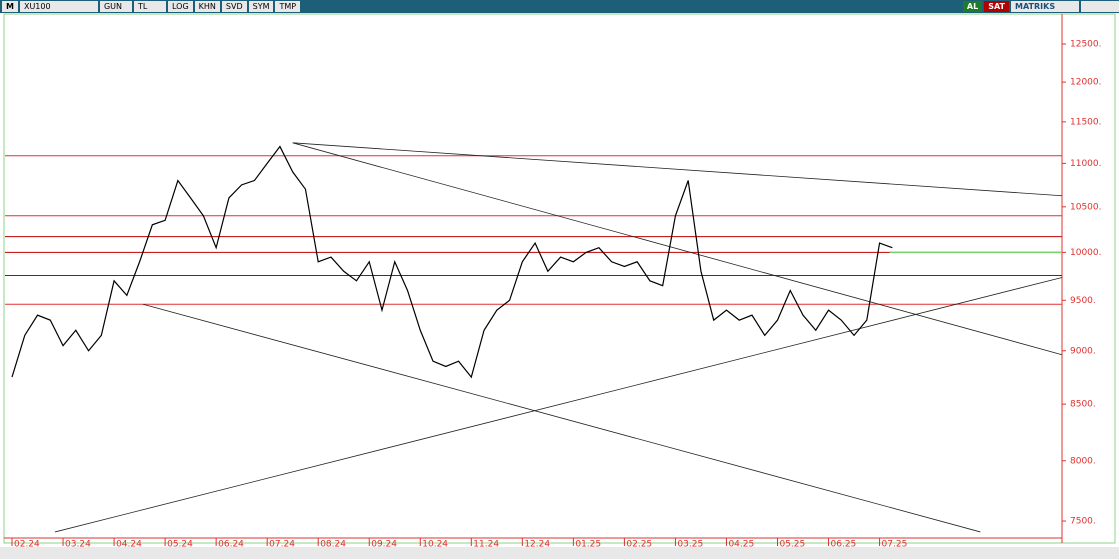 The image size is (1119, 559). I want to click on button: LOG, so click(180, 6).